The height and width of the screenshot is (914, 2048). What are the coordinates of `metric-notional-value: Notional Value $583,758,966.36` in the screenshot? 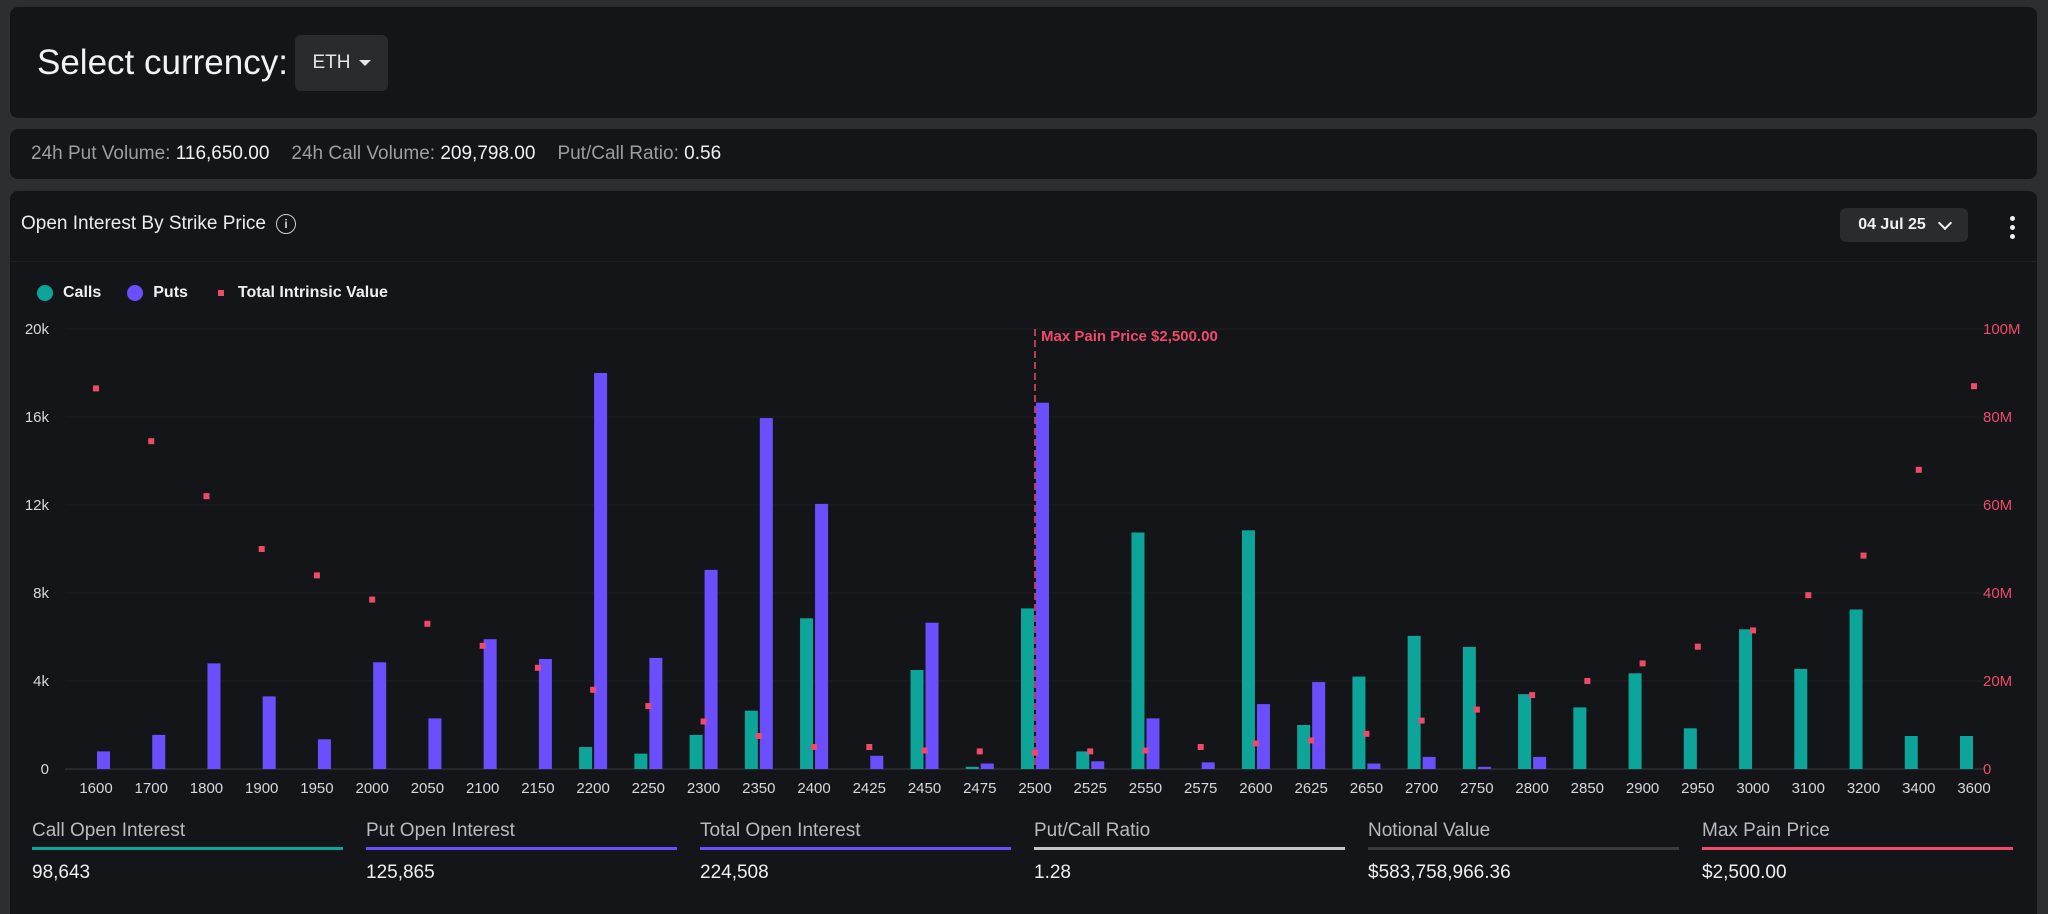 It's located at (1523, 852).